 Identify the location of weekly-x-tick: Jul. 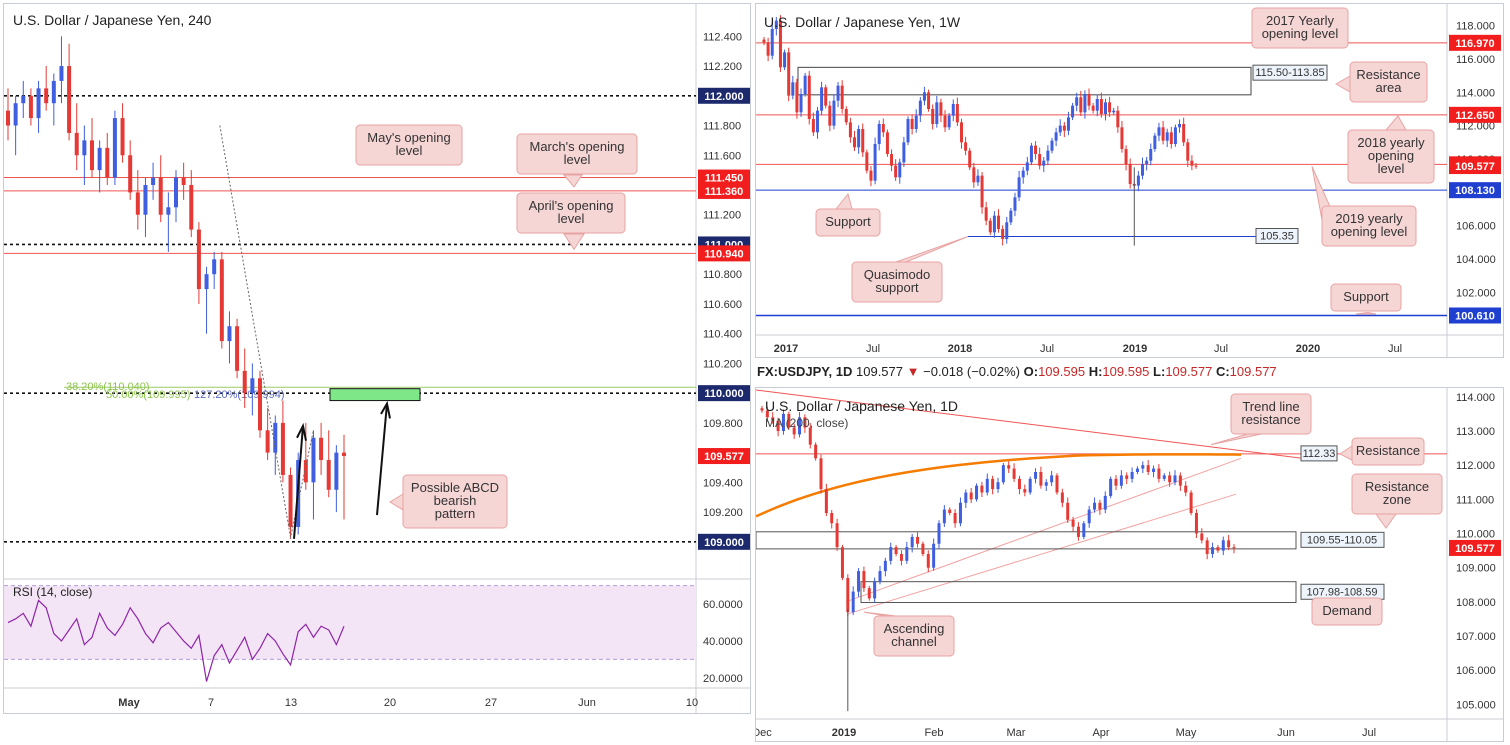
(1221, 349).